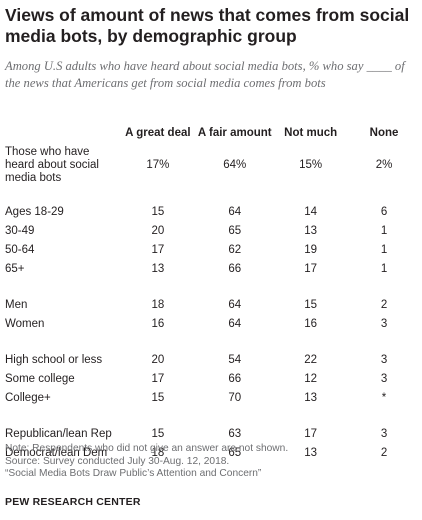 This screenshot has height=520, width=422. I want to click on column-header: A great deal, so click(158, 133).